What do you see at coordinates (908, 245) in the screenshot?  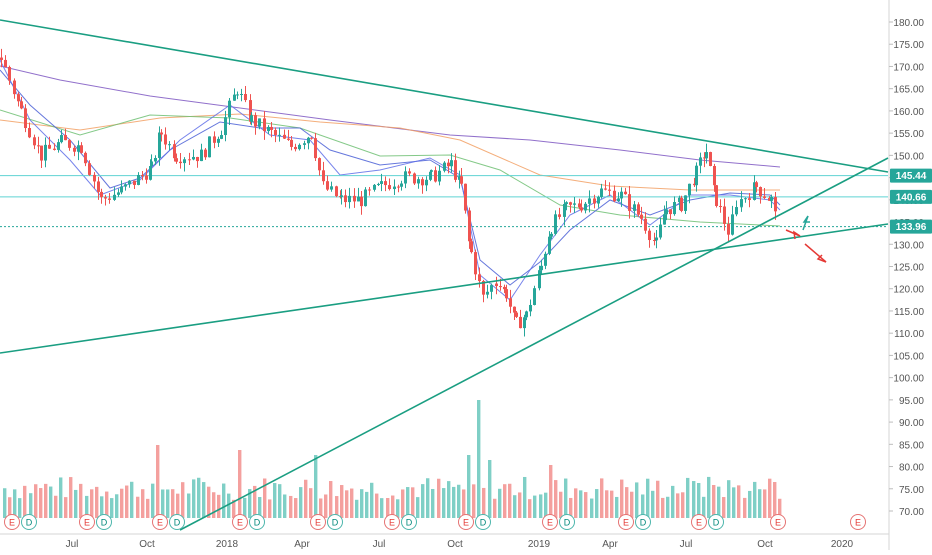 I see `y-tick-label: 130.00` at bounding box center [908, 245].